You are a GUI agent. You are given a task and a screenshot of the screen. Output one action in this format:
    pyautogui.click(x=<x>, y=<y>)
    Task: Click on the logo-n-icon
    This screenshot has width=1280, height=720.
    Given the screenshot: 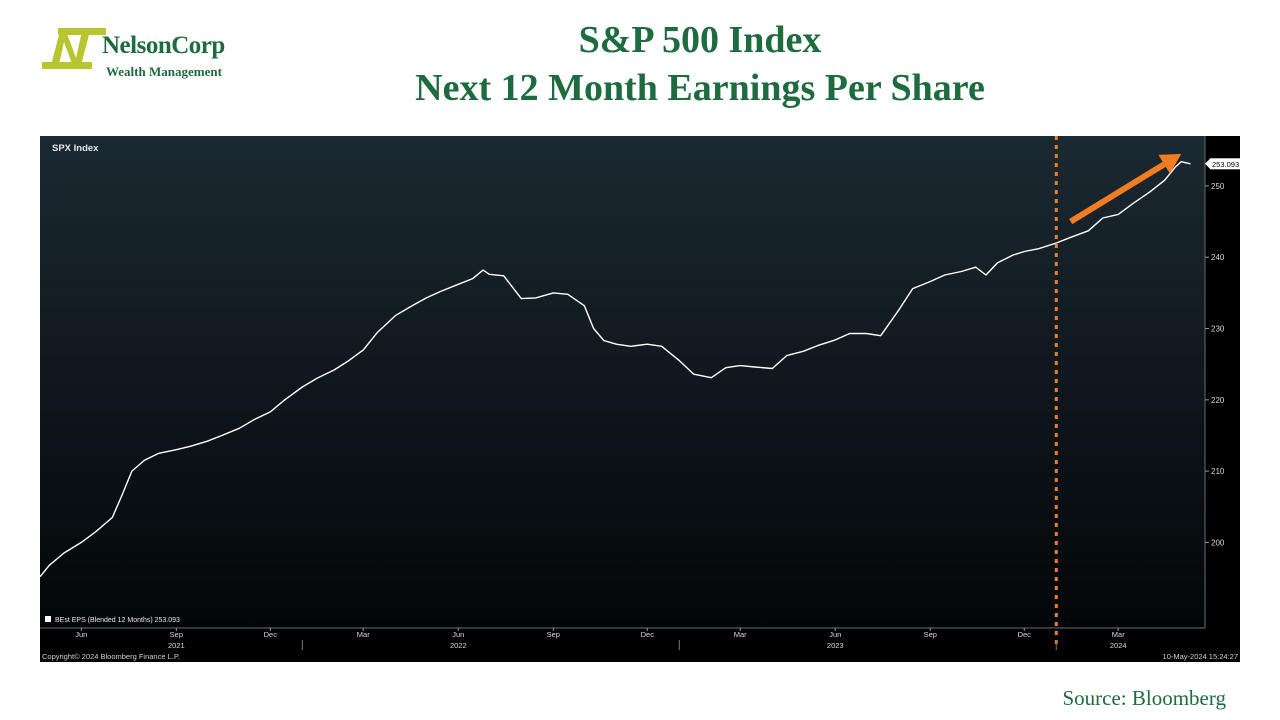 What is the action you would take?
    pyautogui.click(x=74, y=48)
    